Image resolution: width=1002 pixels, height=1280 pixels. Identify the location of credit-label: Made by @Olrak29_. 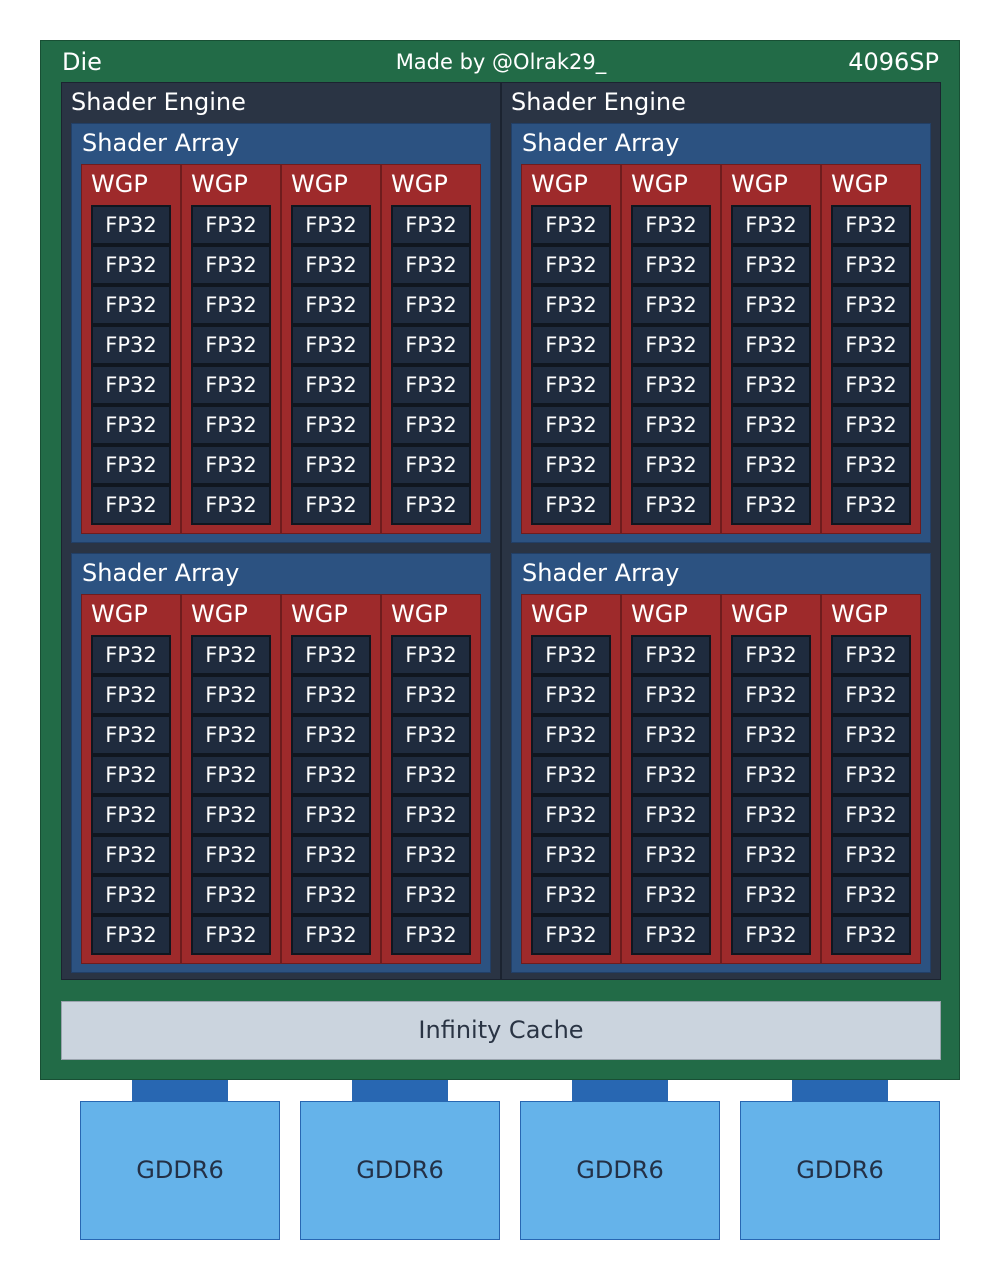
(501, 62).